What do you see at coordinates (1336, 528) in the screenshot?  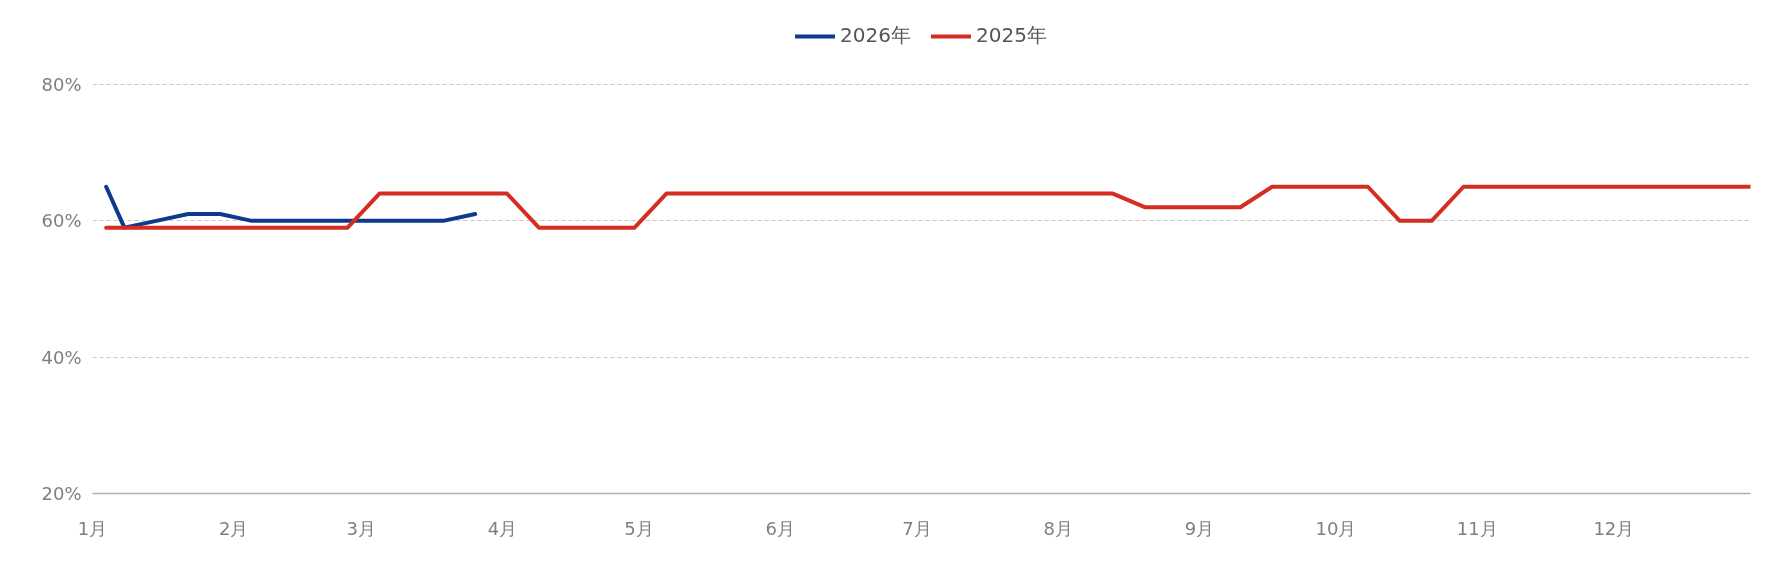 I see `x-tick-label: 10月` at bounding box center [1336, 528].